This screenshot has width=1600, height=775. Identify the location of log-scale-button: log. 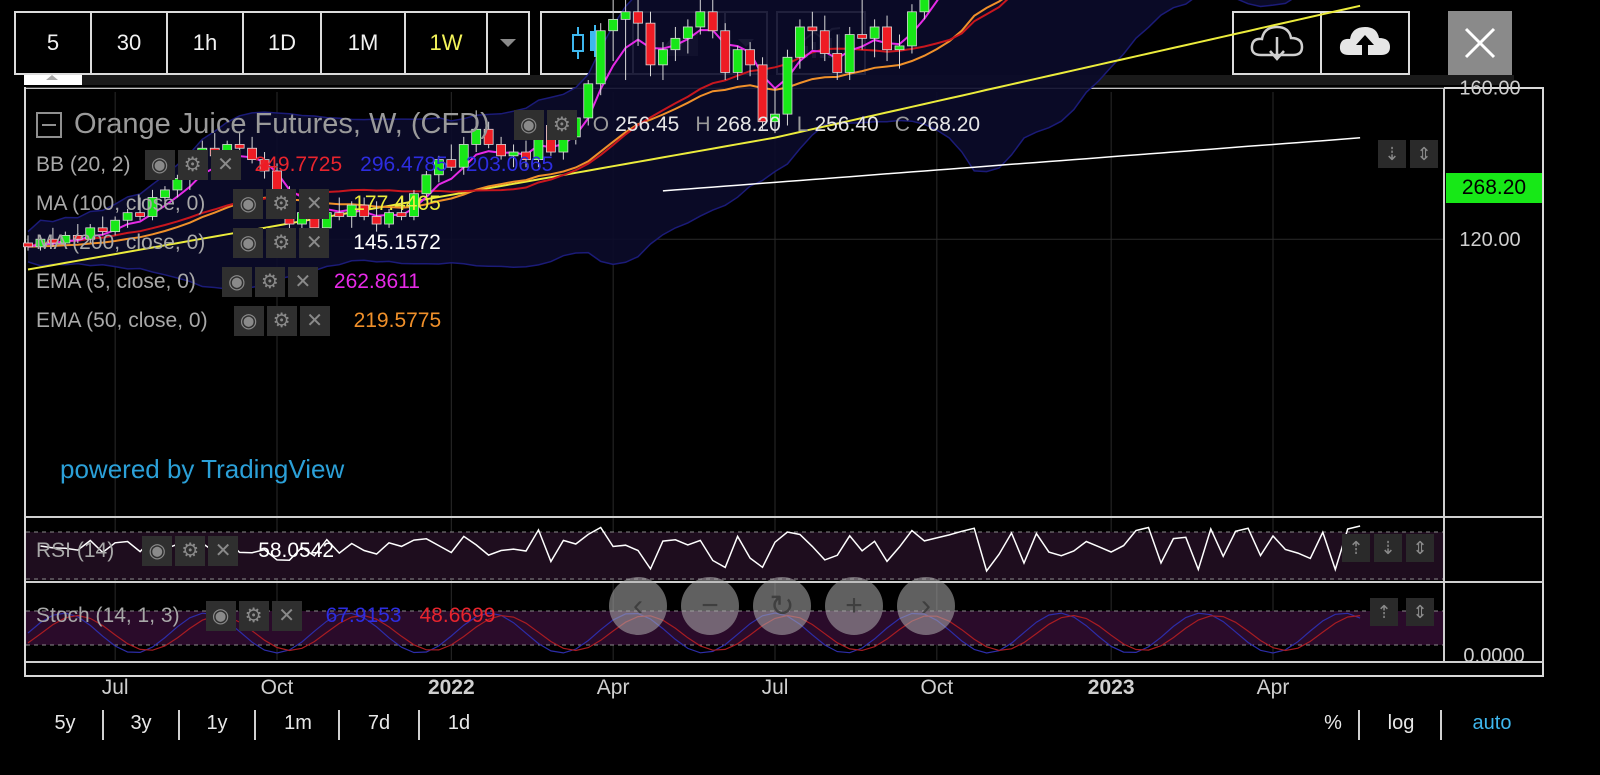
(1401, 722).